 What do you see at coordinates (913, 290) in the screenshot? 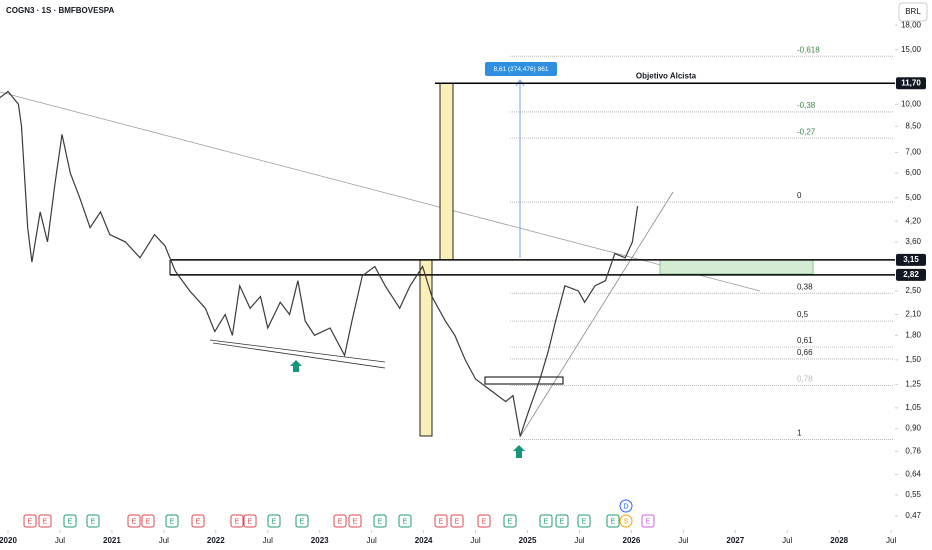
I see `y-tick-label: 2,50` at bounding box center [913, 290].